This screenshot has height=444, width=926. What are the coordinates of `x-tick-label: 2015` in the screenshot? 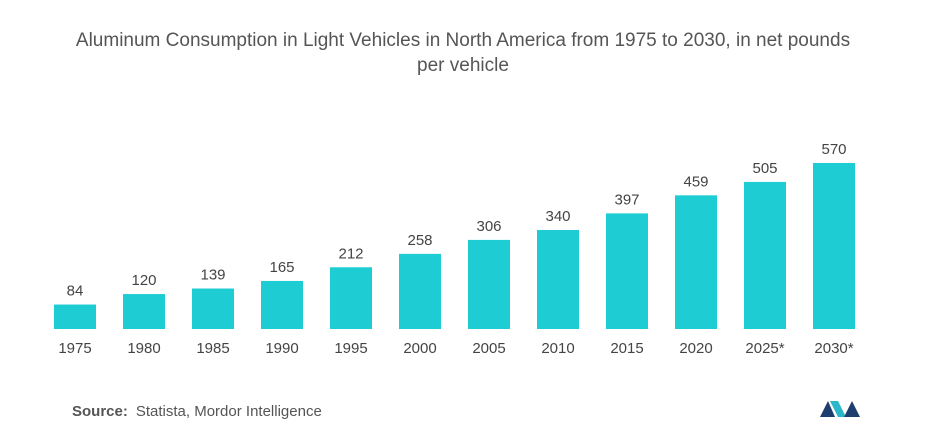 It's located at (626, 348).